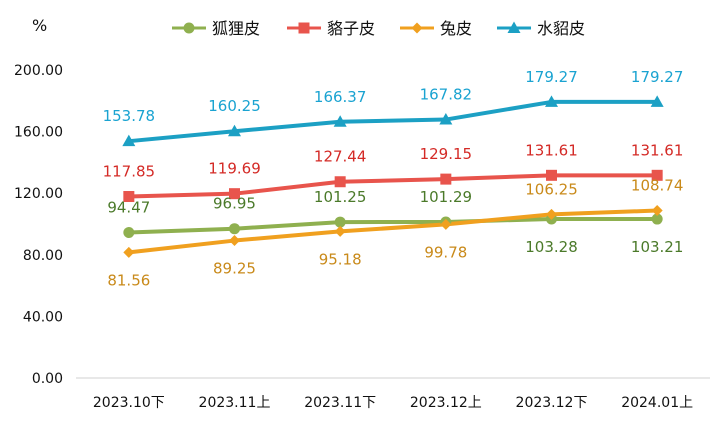 This screenshot has width=720, height=425. I want to click on data-label: 96.95, so click(234, 204).